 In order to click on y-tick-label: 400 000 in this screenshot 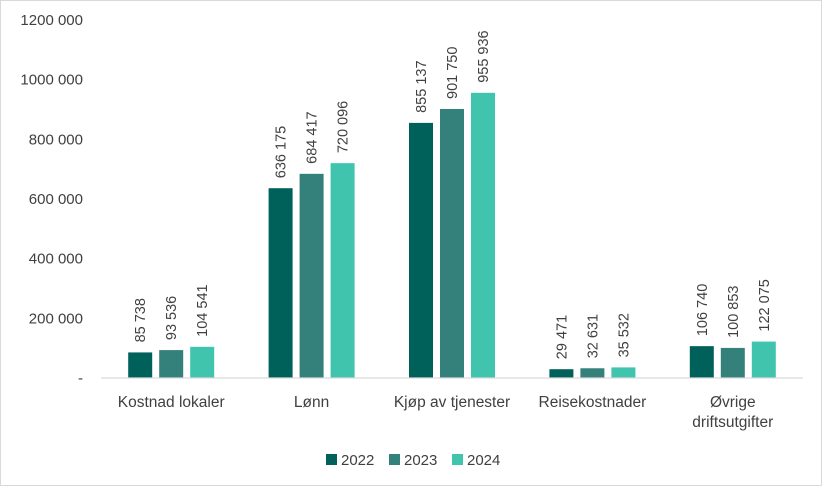, I will do `click(56, 259)`.